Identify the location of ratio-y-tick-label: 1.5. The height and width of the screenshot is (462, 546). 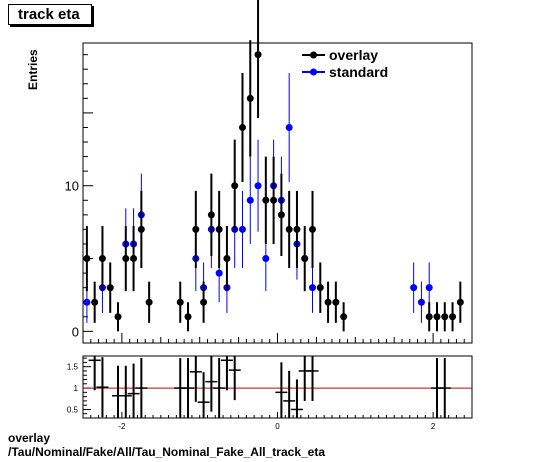
(73, 367).